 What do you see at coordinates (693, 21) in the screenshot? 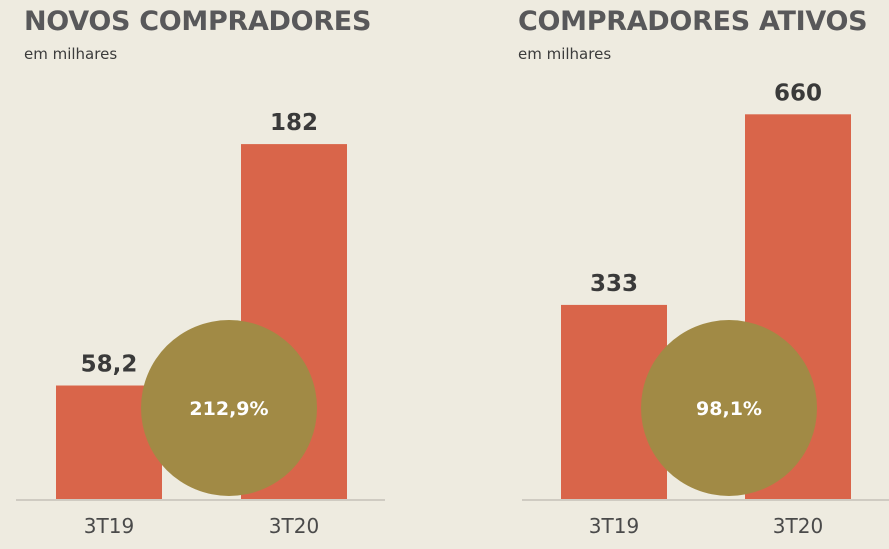
I see `chart-title: COMPRADORES ATIVOS` at bounding box center [693, 21].